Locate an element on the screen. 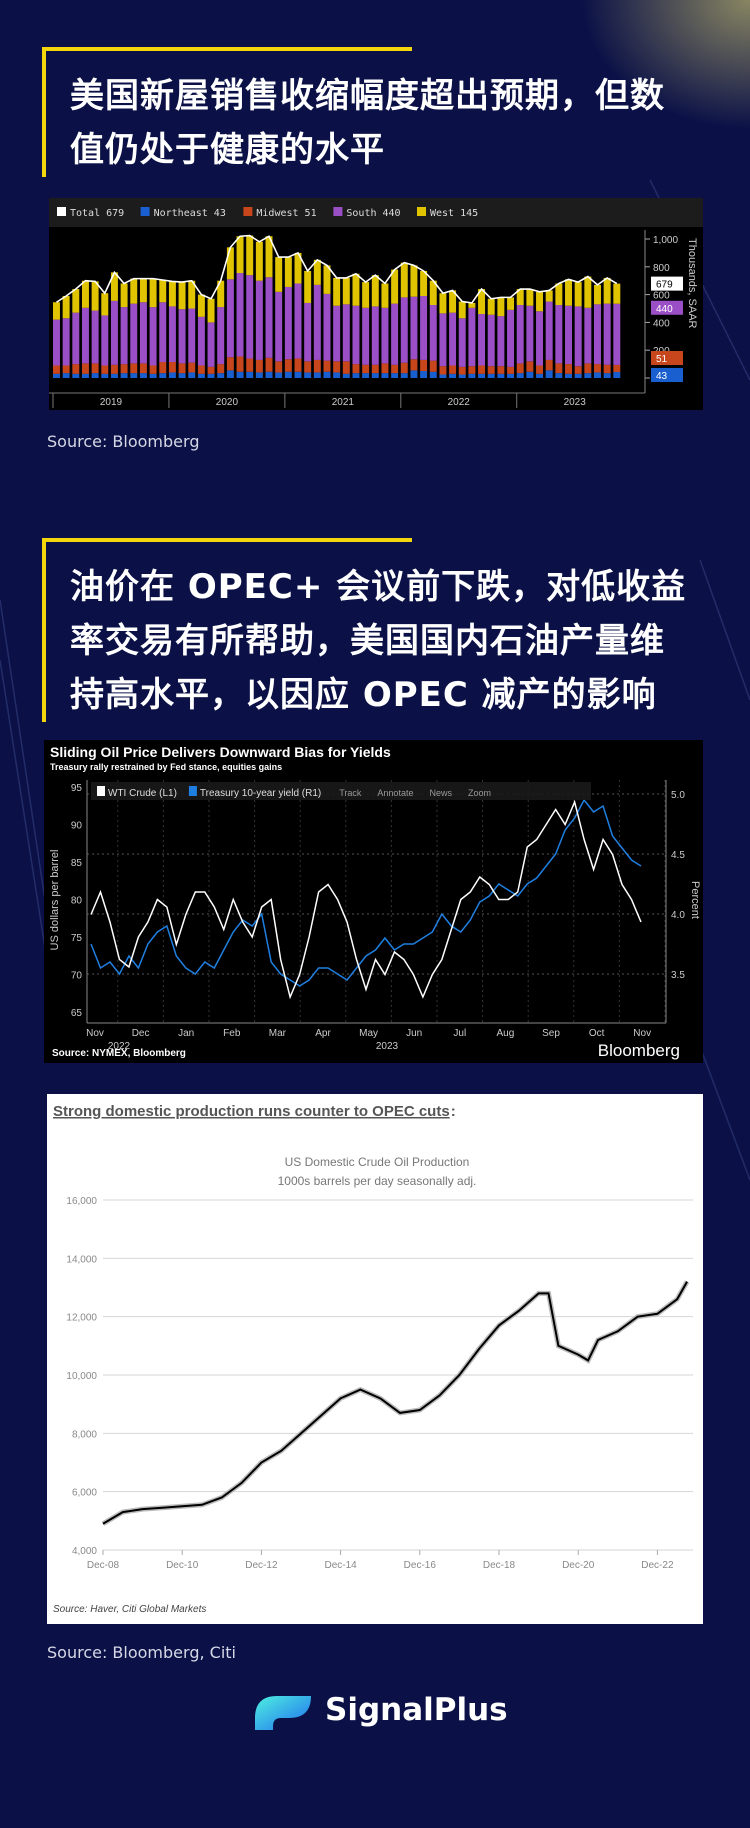 This screenshot has width=750, height=1828. legend-label: Midwest 51 is located at coordinates (286, 213).